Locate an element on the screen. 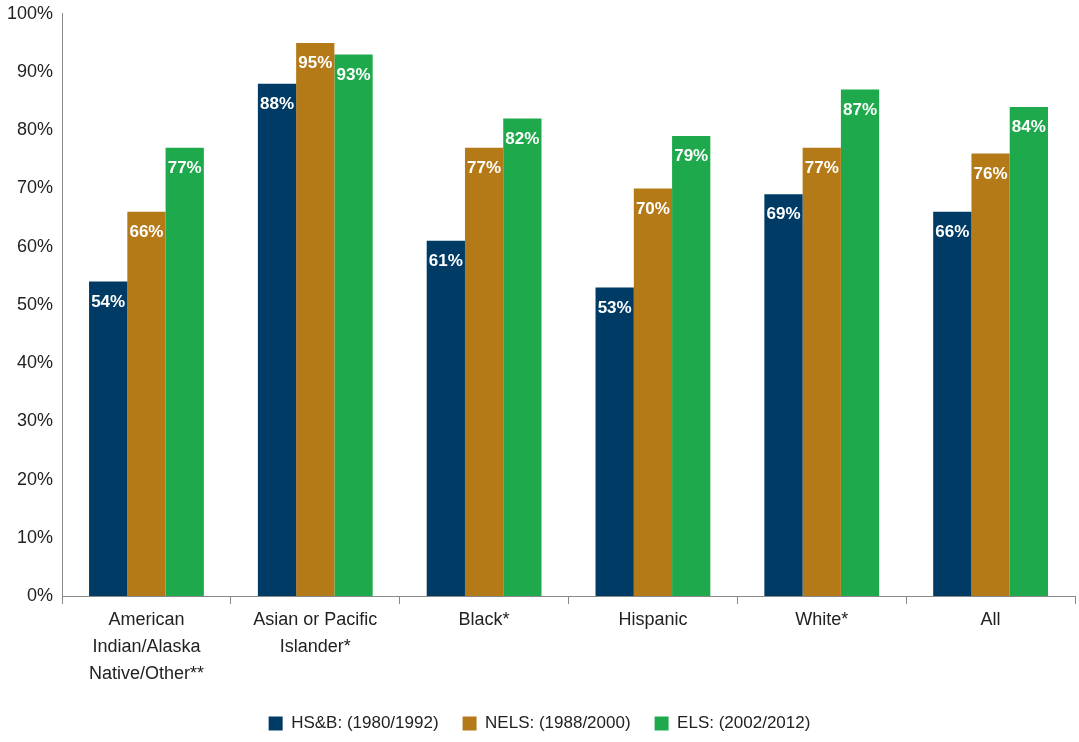  data-label: 61% is located at coordinates (445, 261).